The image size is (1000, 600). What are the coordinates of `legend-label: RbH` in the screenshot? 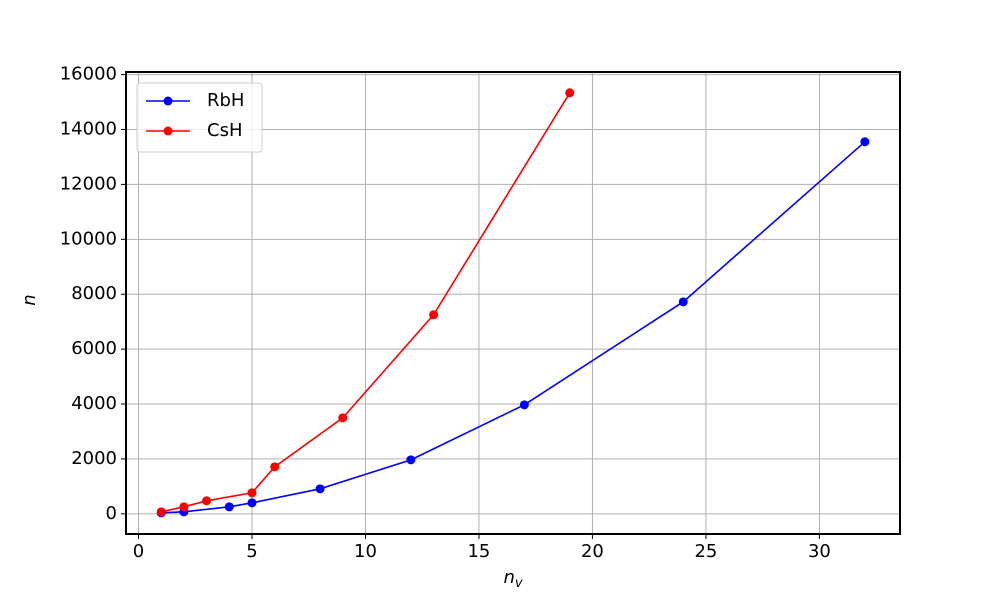 It's located at (225, 100).